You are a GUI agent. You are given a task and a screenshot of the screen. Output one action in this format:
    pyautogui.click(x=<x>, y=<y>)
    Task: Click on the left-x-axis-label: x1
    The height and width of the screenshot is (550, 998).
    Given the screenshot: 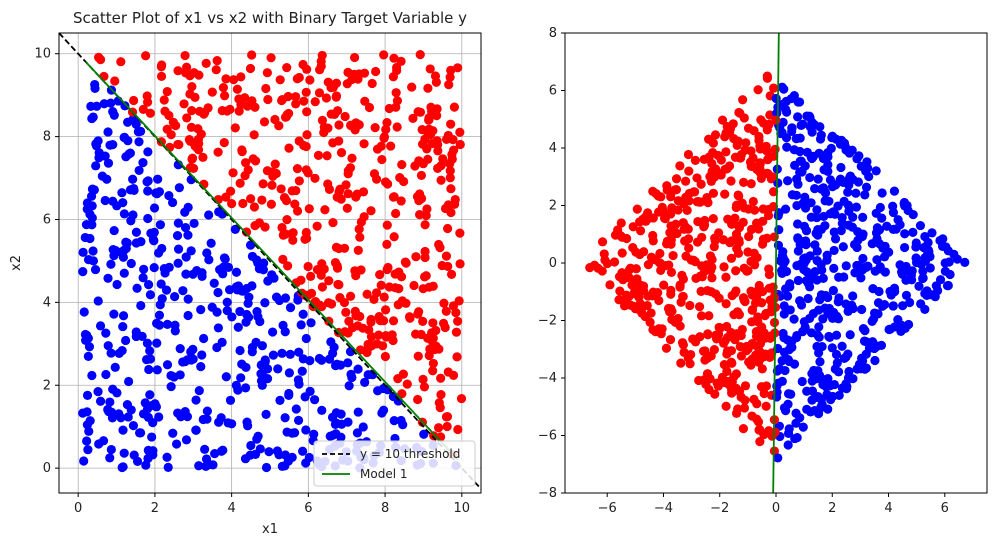 What is the action you would take?
    pyautogui.click(x=270, y=529)
    